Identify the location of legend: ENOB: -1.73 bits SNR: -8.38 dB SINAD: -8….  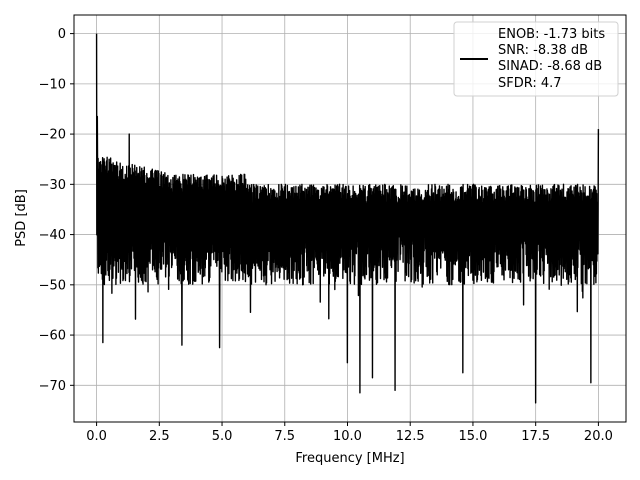
(536, 59).